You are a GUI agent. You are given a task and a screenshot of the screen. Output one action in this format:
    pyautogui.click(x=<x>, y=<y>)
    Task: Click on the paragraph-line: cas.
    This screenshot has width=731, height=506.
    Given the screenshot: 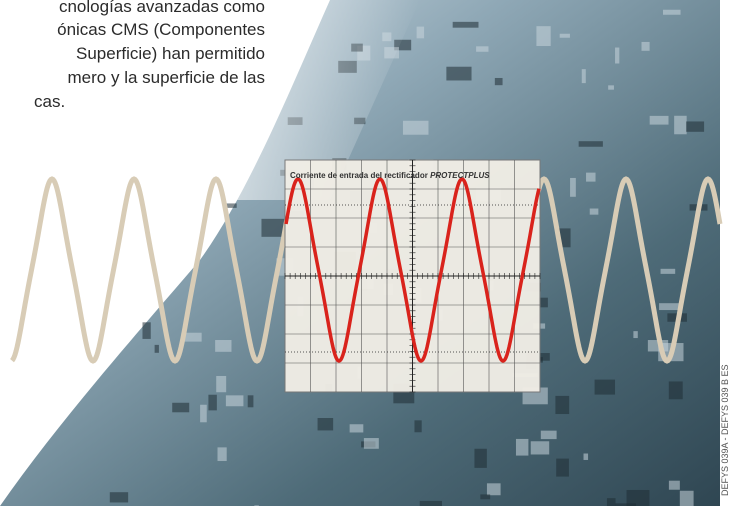 What is the action you would take?
    pyautogui.click(x=49, y=101)
    